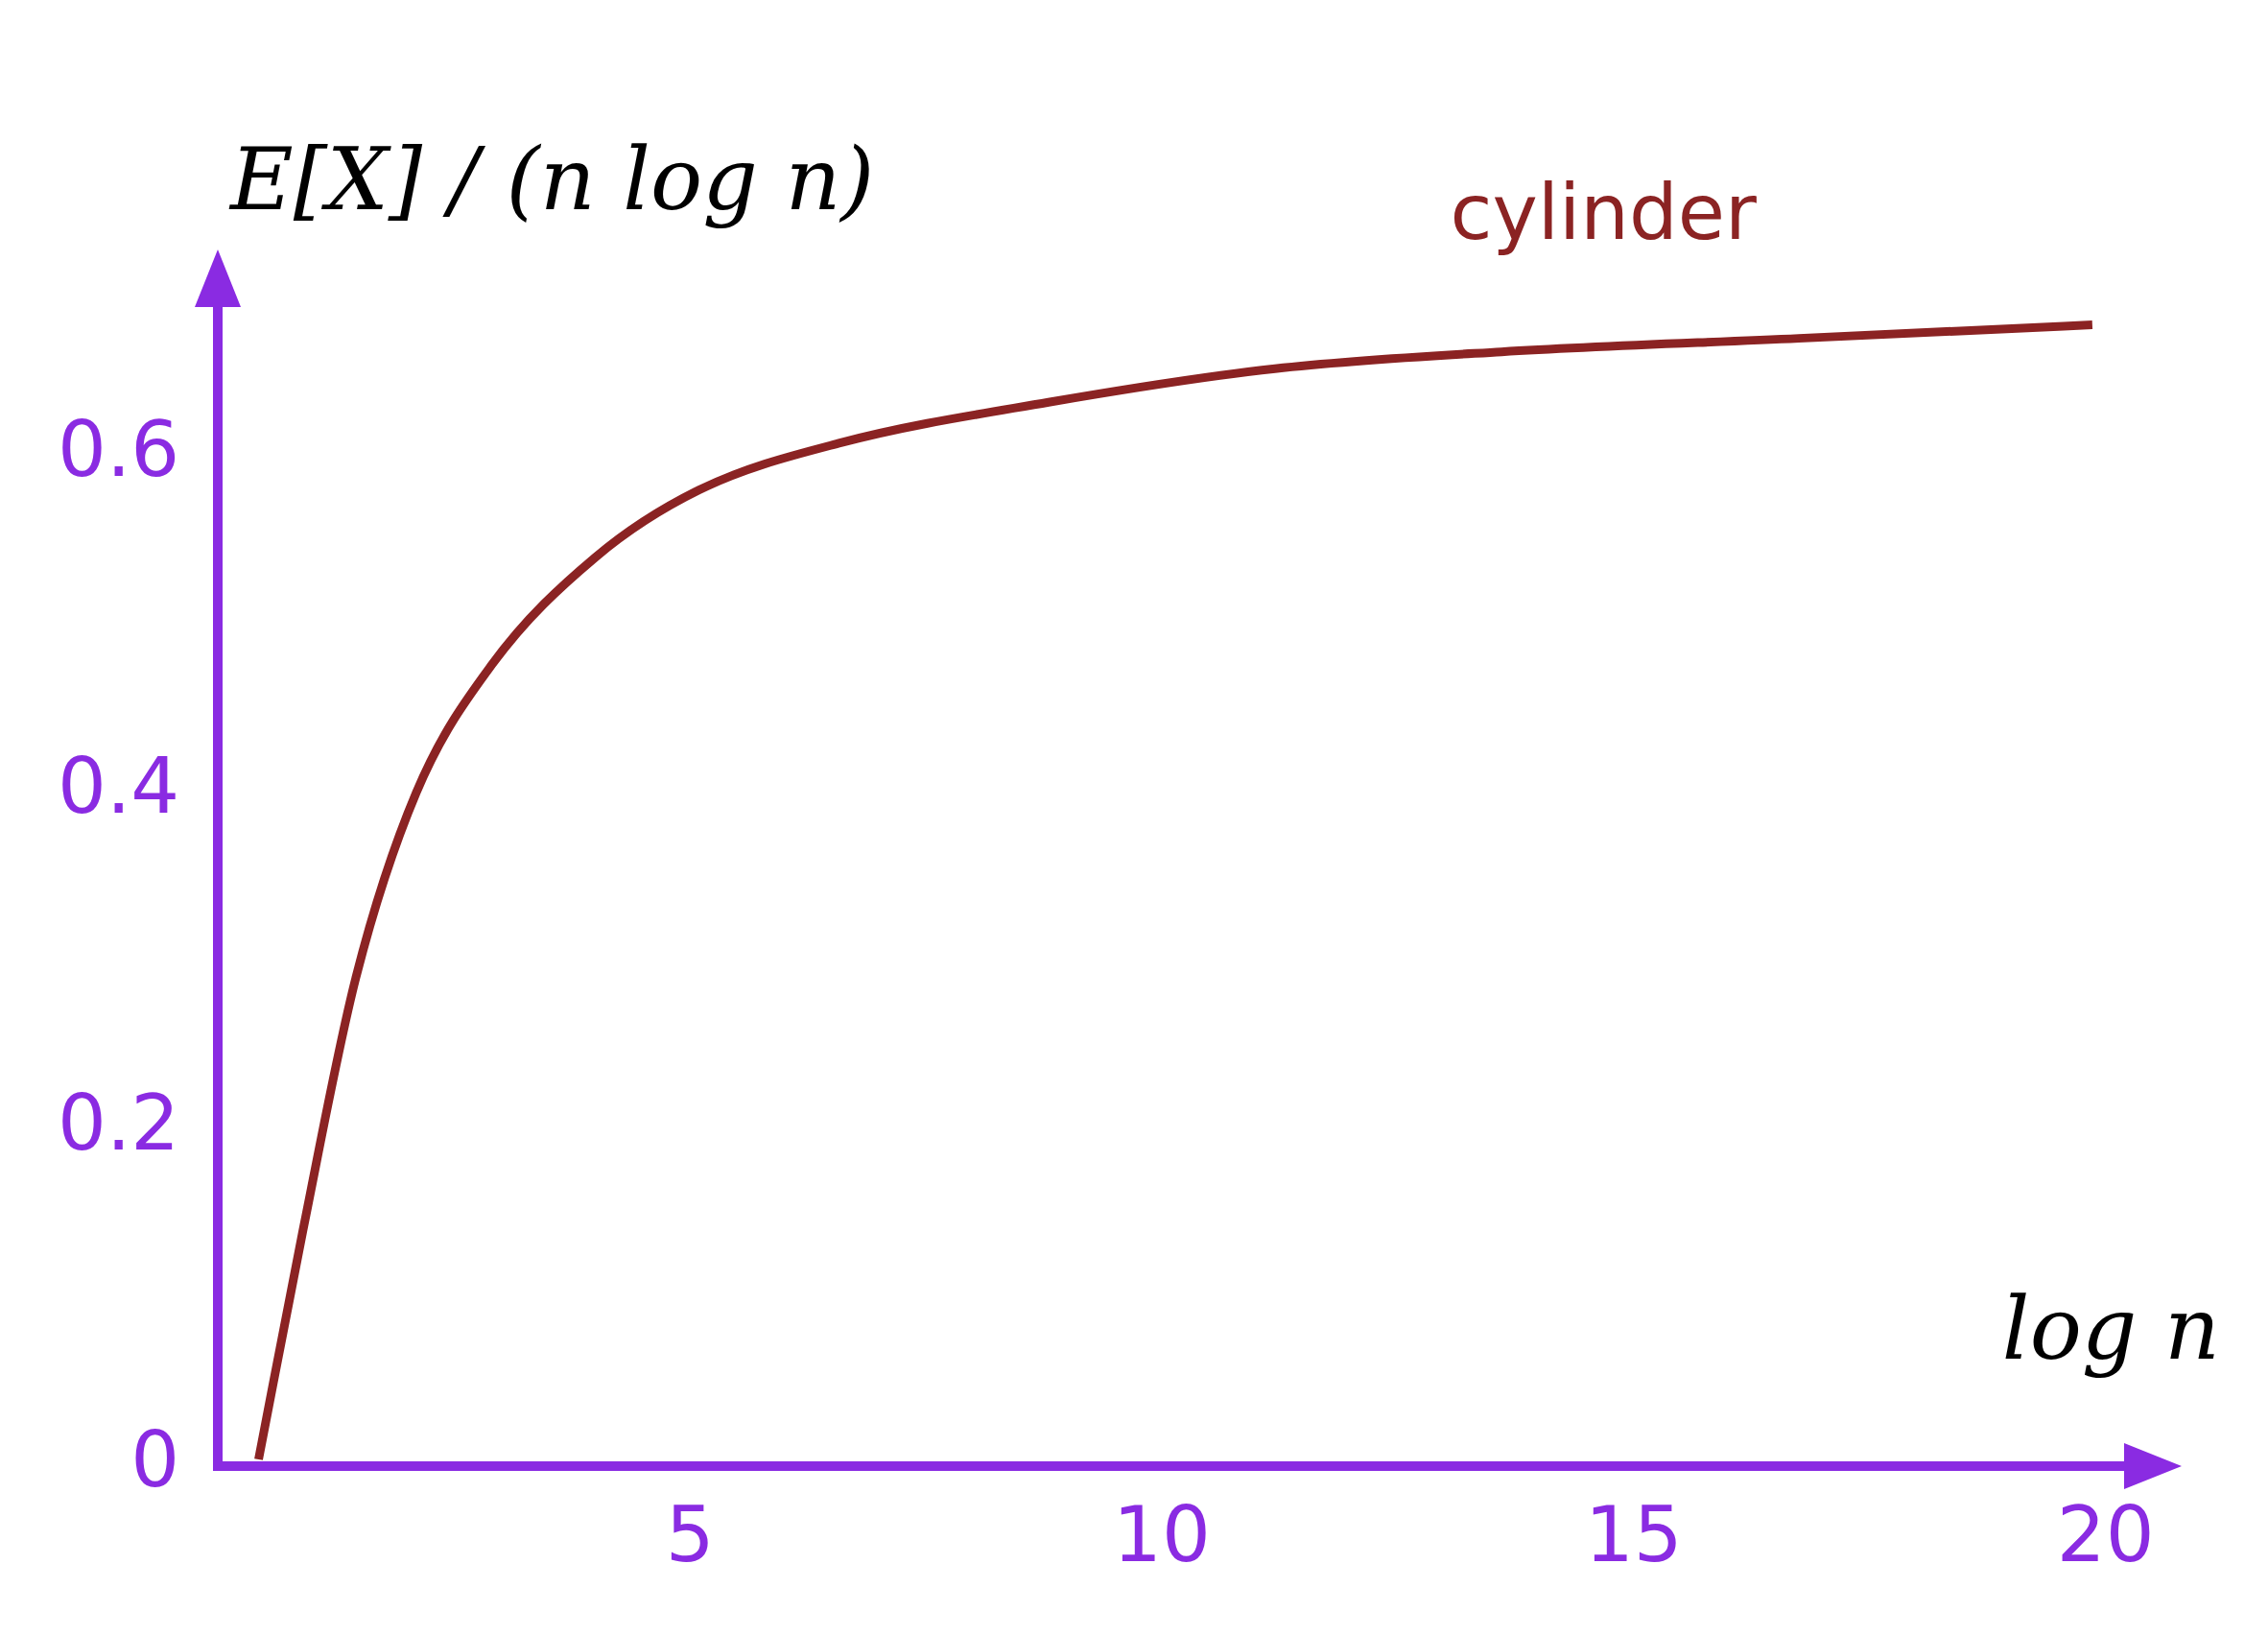 The height and width of the screenshot is (1635, 2268). I want to click on x-tick-label: 20, so click(2105, 1534).